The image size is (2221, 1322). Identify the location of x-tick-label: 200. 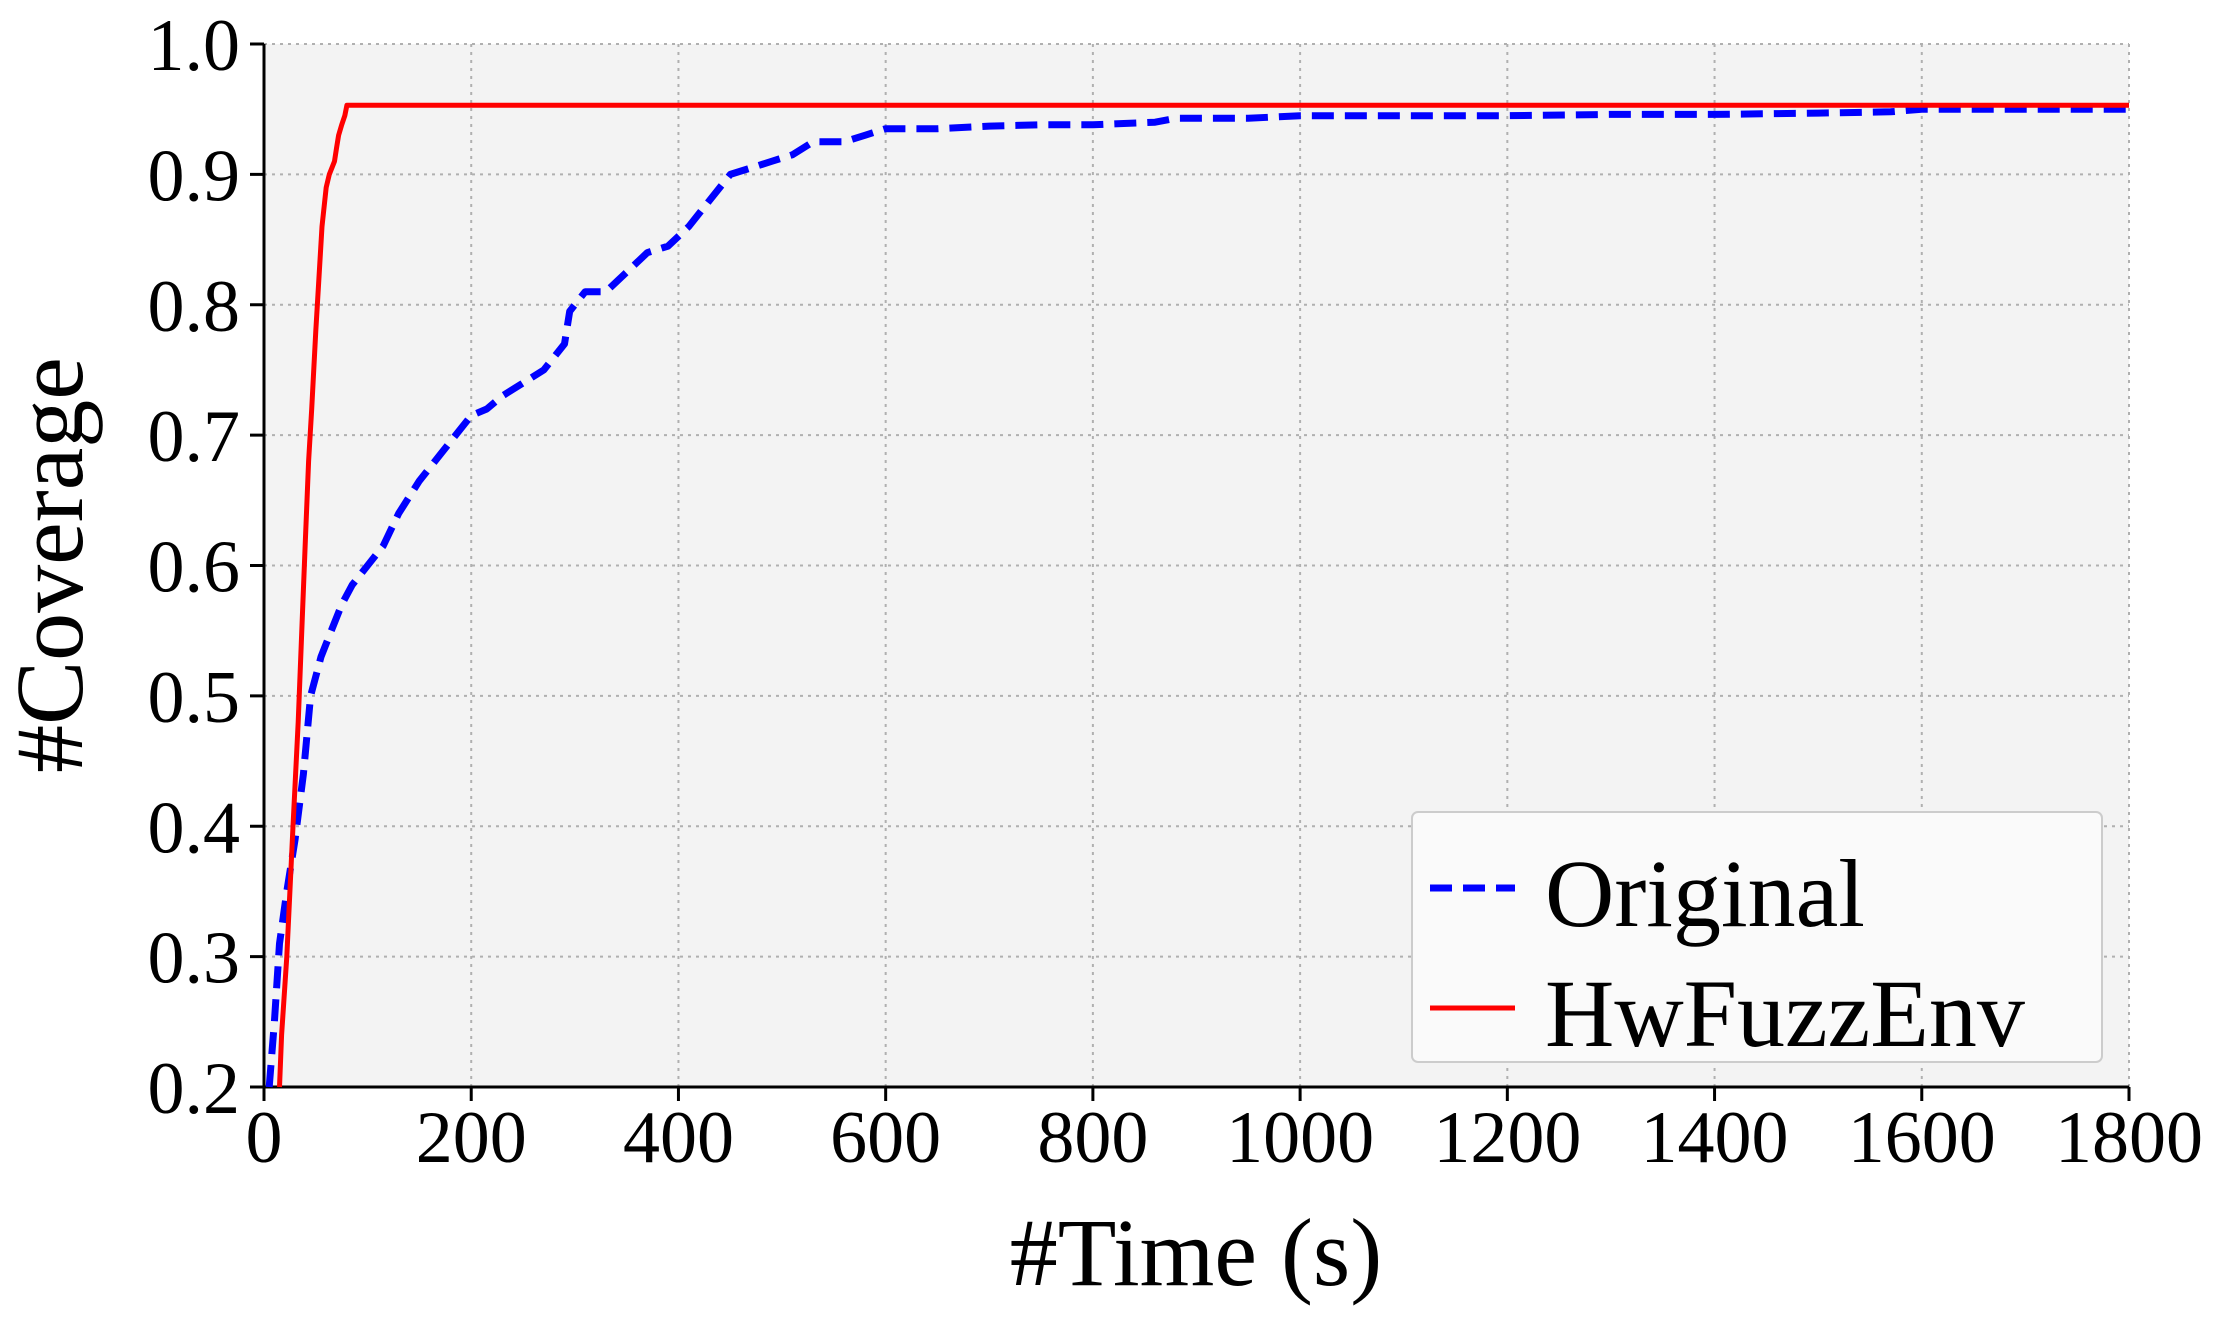
(471, 1138).